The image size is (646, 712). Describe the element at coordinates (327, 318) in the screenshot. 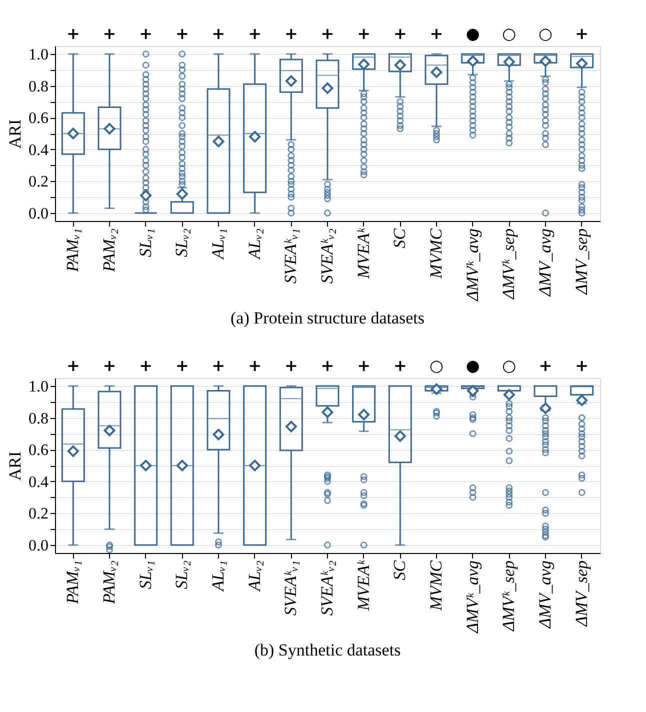

I see `text: (a) Protein structure datasets` at that location.